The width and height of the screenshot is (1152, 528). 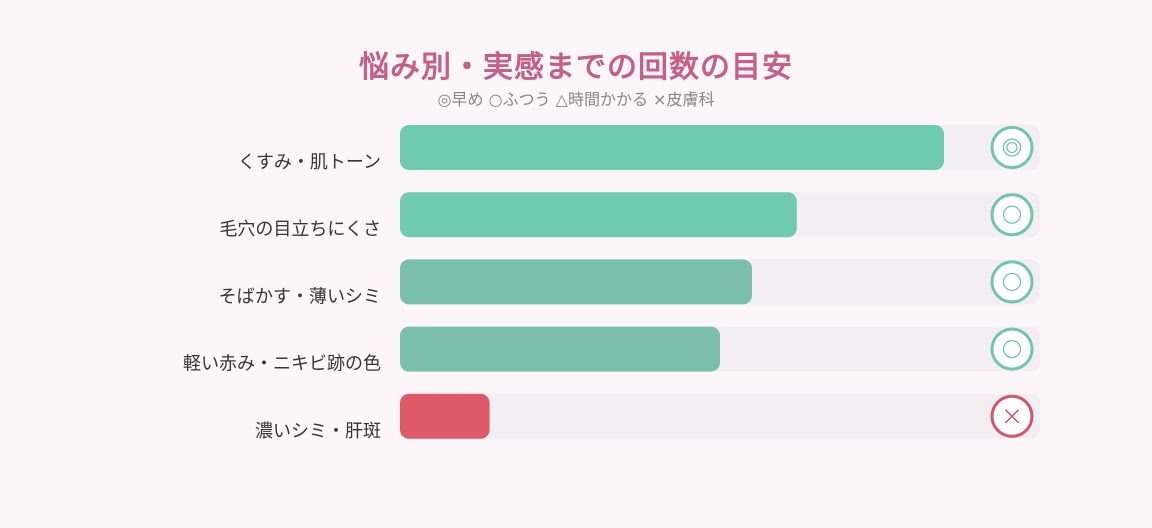 What do you see at coordinates (300, 296) in the screenshot?
I see `category-label: そばかす・薄いシミ` at bounding box center [300, 296].